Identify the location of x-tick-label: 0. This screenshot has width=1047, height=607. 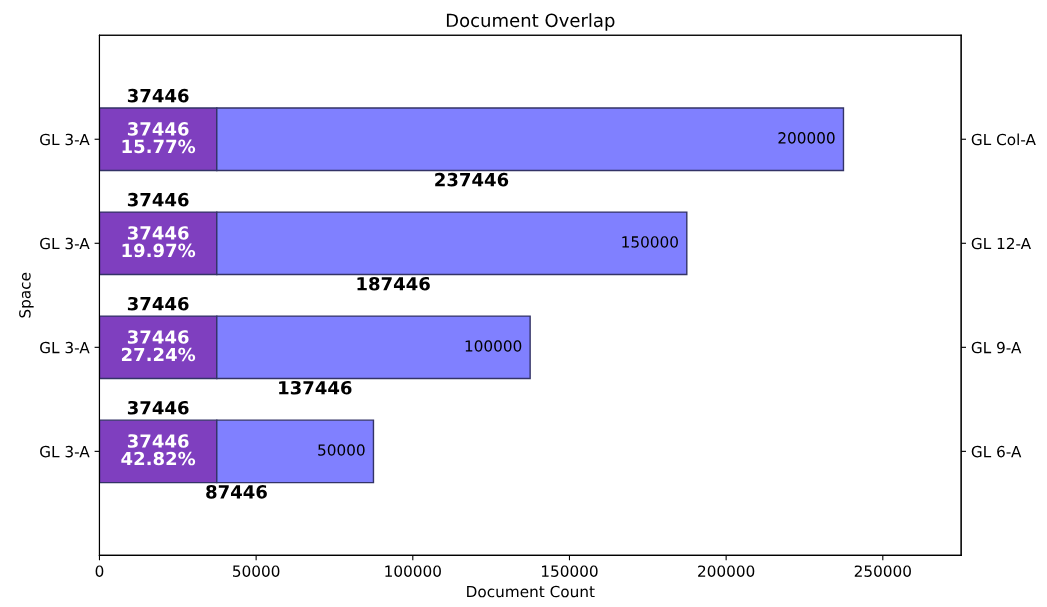
(99, 571).